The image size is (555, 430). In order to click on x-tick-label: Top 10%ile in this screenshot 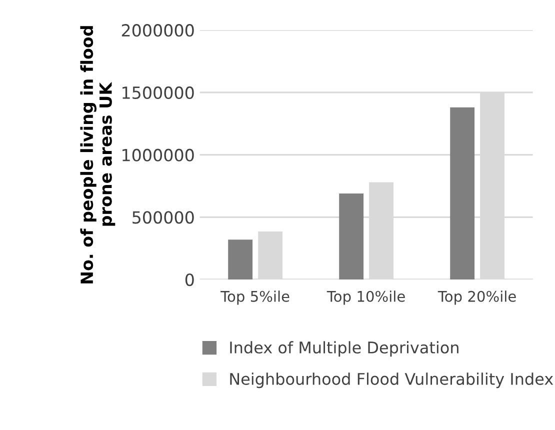, I will do `click(365, 297)`.